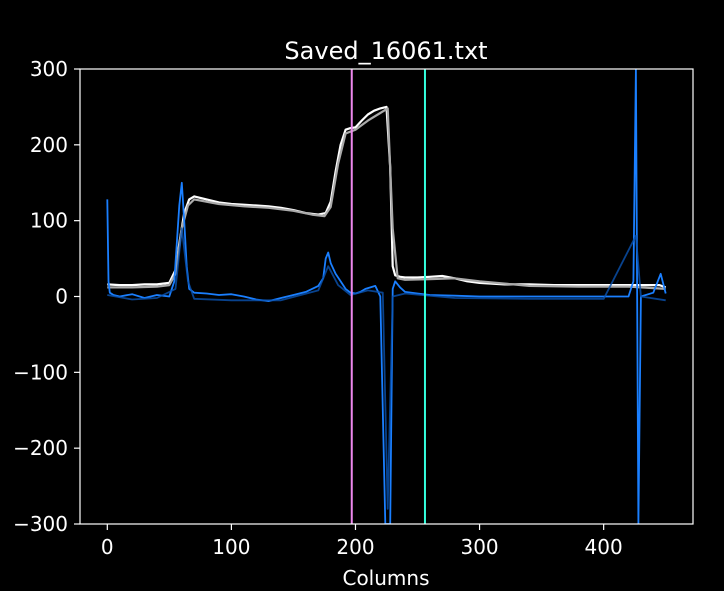 Image resolution: width=724 pixels, height=591 pixels. Describe the element at coordinates (40, 372) in the screenshot. I see `y-tick-label: −100` at that location.